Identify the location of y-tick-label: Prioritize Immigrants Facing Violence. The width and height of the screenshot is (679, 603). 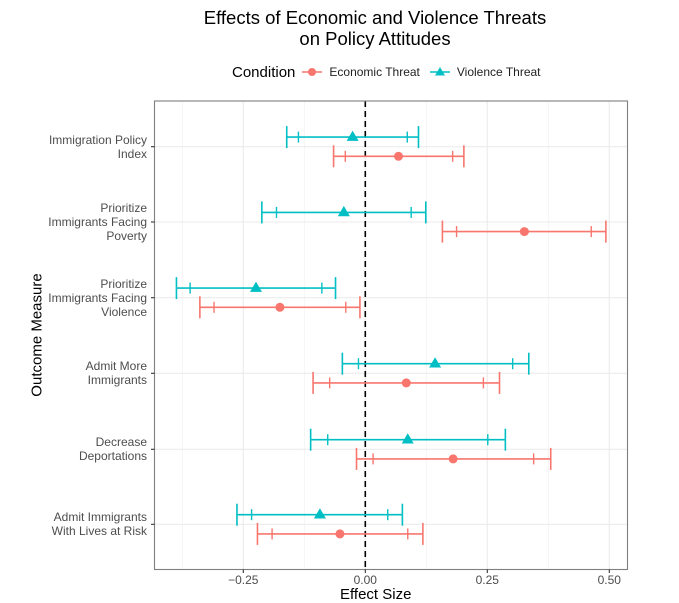
(97, 298).